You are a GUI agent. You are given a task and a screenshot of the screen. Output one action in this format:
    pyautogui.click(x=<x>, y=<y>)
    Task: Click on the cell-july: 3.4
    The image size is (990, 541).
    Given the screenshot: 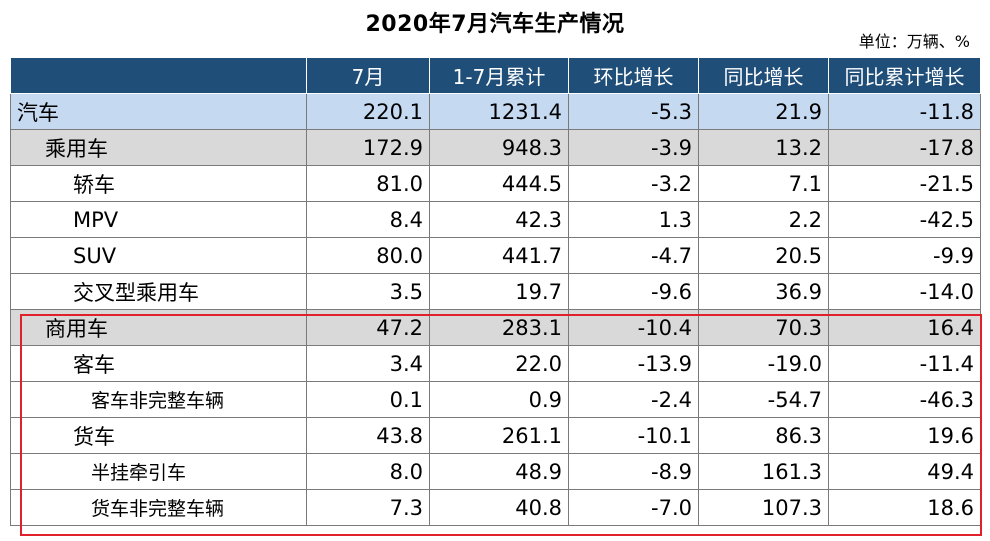 What is the action you would take?
    pyautogui.click(x=368, y=363)
    